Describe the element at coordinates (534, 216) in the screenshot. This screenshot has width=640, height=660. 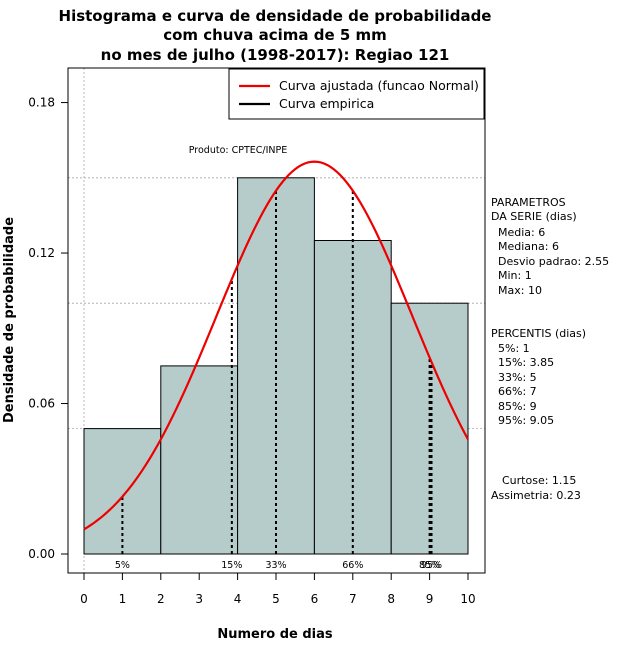
I see `params-title-2: DA SERIE (dias)` at that location.